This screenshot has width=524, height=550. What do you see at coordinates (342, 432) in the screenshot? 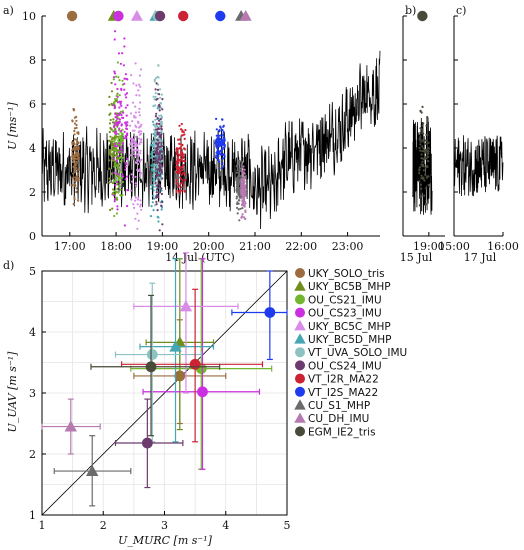
I see `legend-label: EGM_IE2_tris` at bounding box center [342, 432].